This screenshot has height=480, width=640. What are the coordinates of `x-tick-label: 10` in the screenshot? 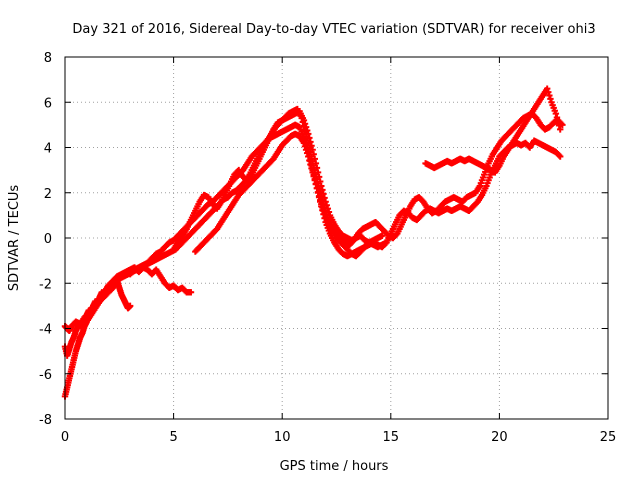 It's located at (282, 437).